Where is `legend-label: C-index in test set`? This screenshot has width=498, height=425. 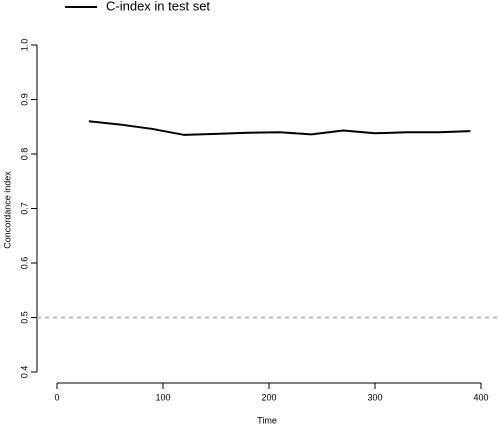 legend-label: C-index in test set is located at coordinates (158, 6).